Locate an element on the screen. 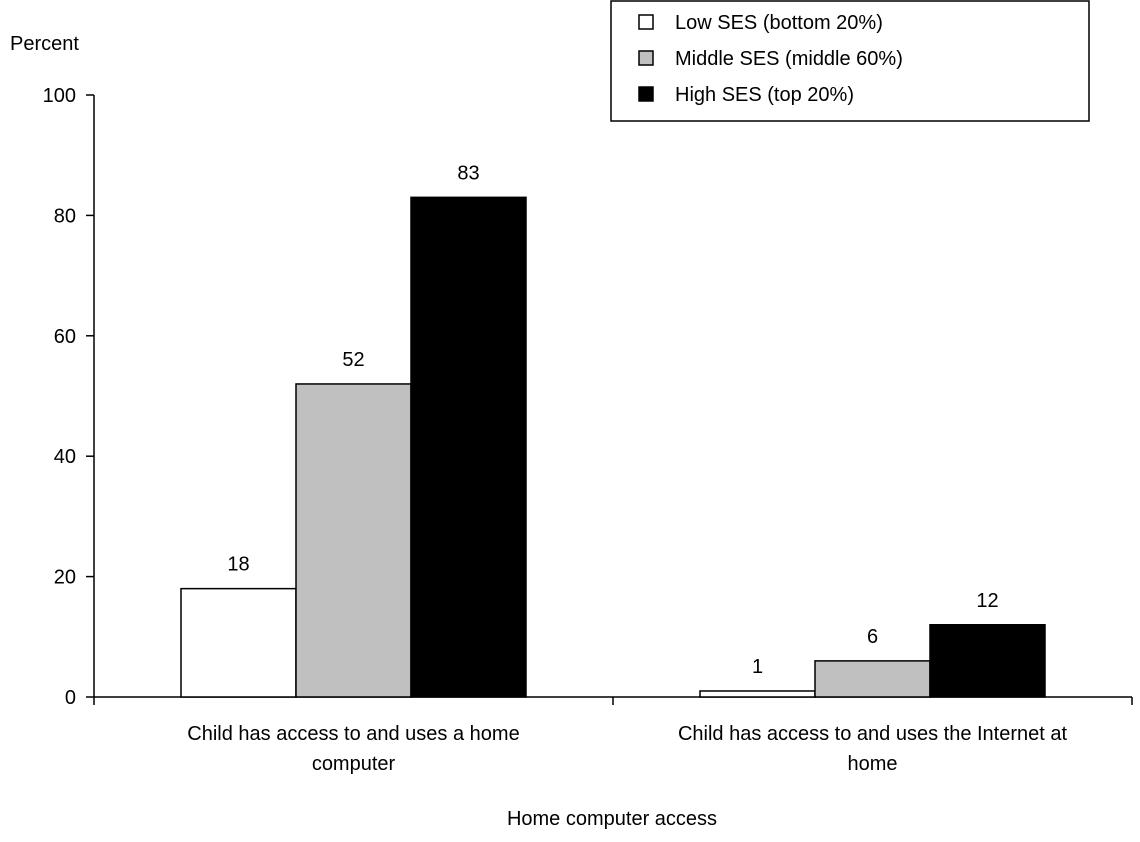 This screenshot has height=842, width=1140. y-tick-label: 20 is located at coordinates (65, 578).